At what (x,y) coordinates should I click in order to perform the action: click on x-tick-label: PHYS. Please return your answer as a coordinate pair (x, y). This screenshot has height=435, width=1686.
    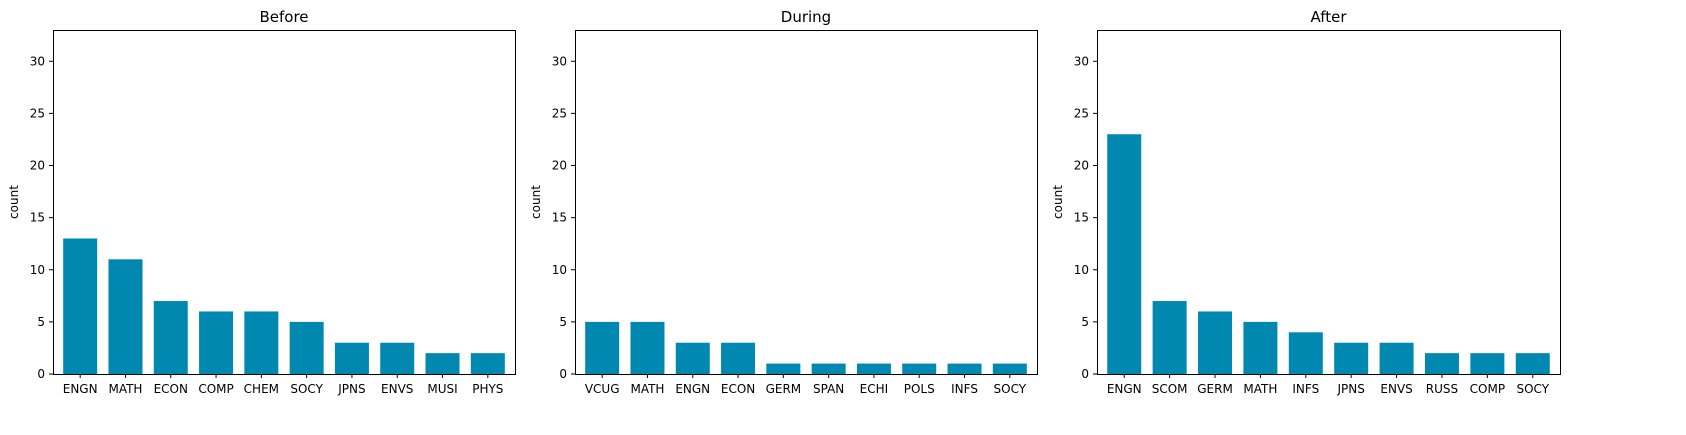
    Looking at the image, I should click on (487, 389).